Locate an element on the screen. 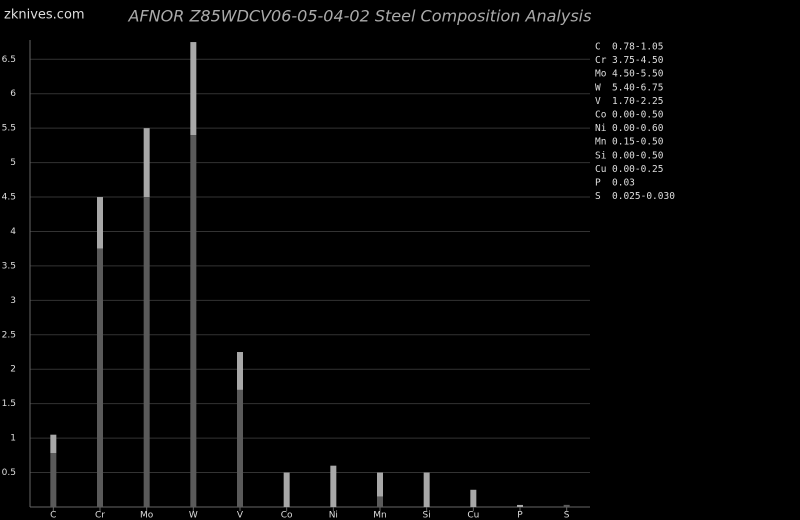 Image resolution: width=800 pixels, height=520 pixels. legend-symbol: Mo is located at coordinates (601, 74).